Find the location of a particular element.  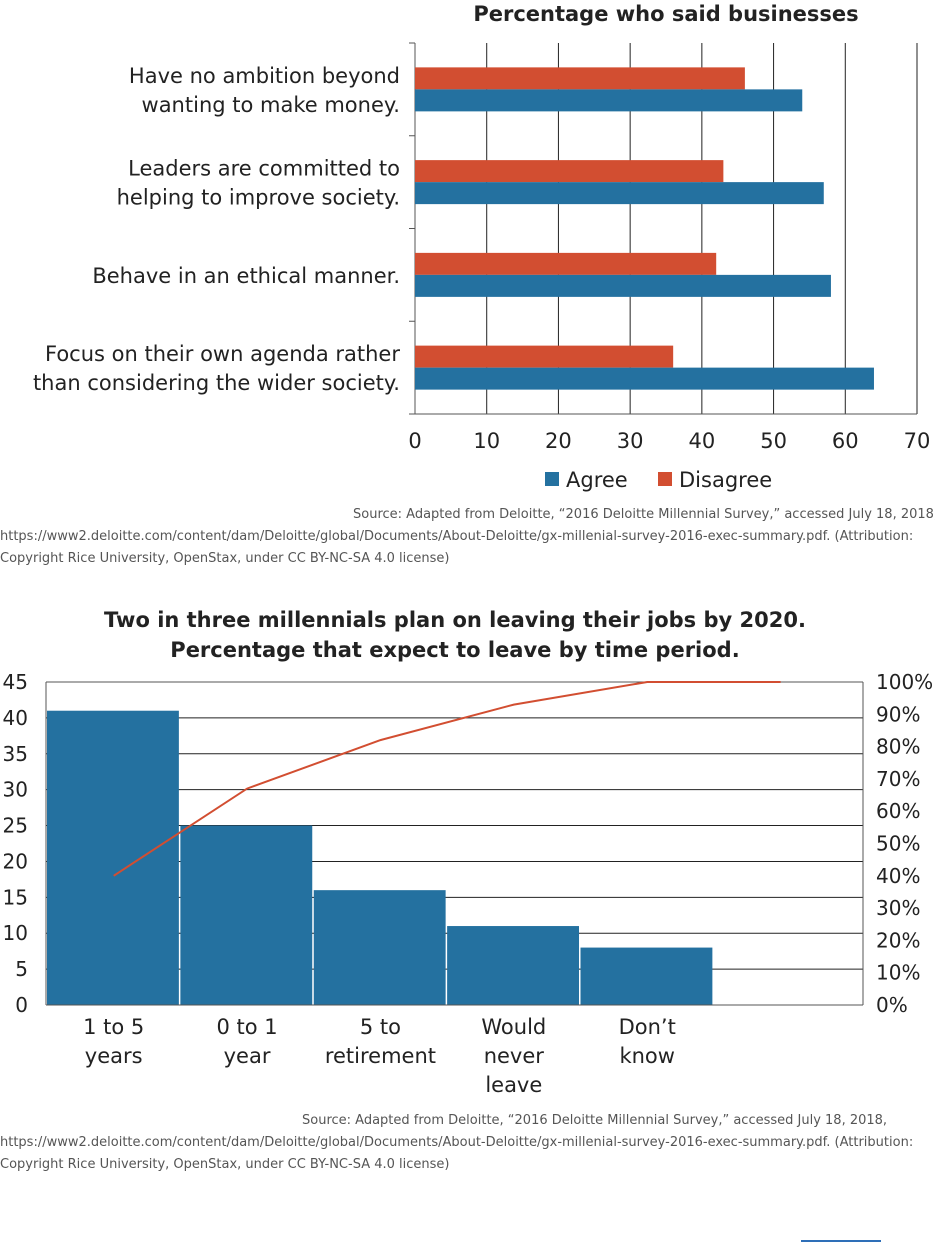

x-category-label: Don’t is located at coordinates (647, 1027).